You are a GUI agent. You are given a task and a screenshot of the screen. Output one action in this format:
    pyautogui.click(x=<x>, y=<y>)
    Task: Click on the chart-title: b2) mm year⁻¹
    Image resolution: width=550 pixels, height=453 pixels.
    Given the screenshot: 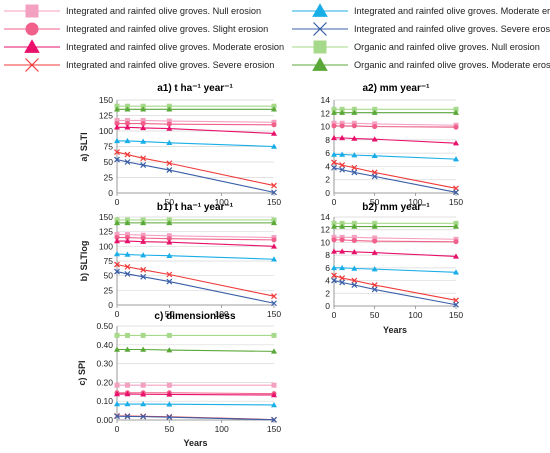 What is the action you would take?
    pyautogui.click(x=396, y=207)
    